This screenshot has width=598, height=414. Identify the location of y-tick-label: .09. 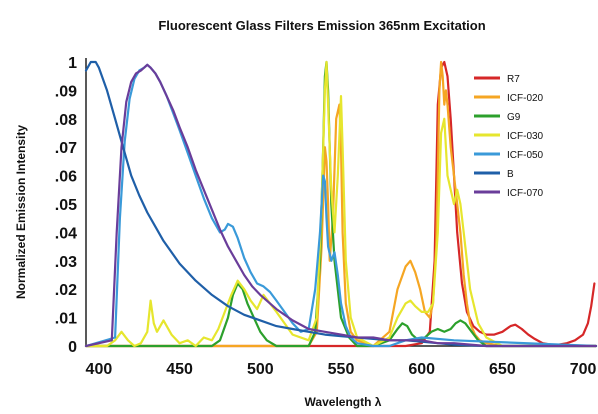
(66, 91).